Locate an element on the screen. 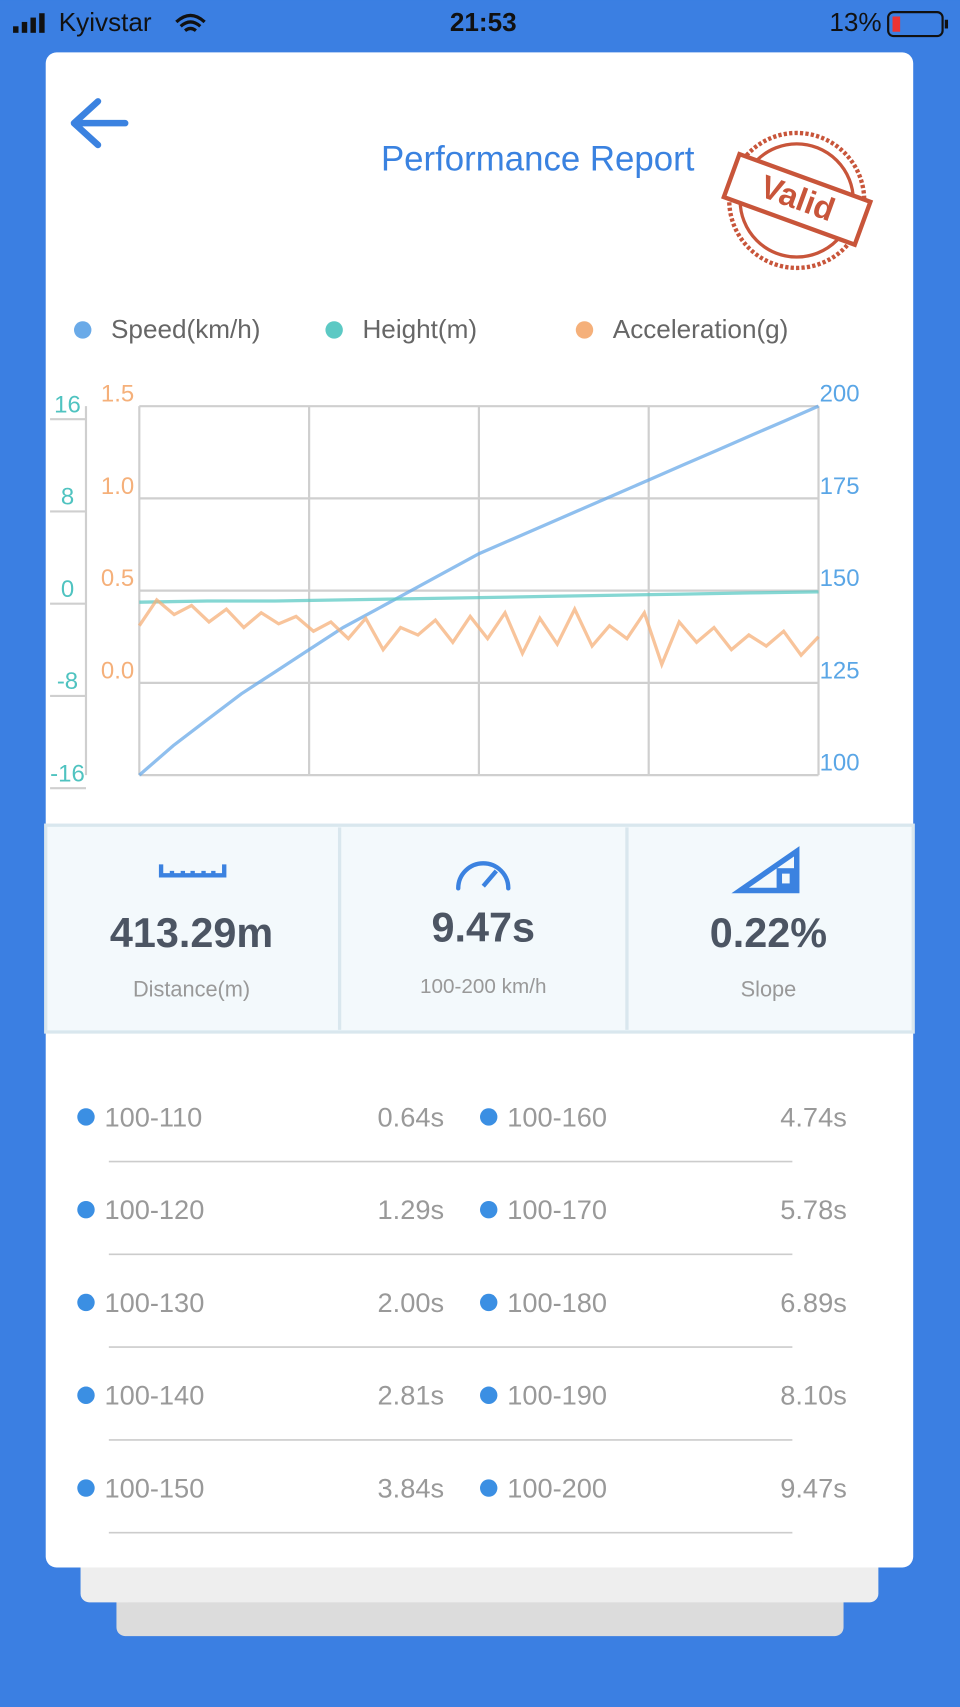 Image resolution: width=960 pixels, height=1707 pixels. y3-tick-label: 0.0 is located at coordinates (117, 670).